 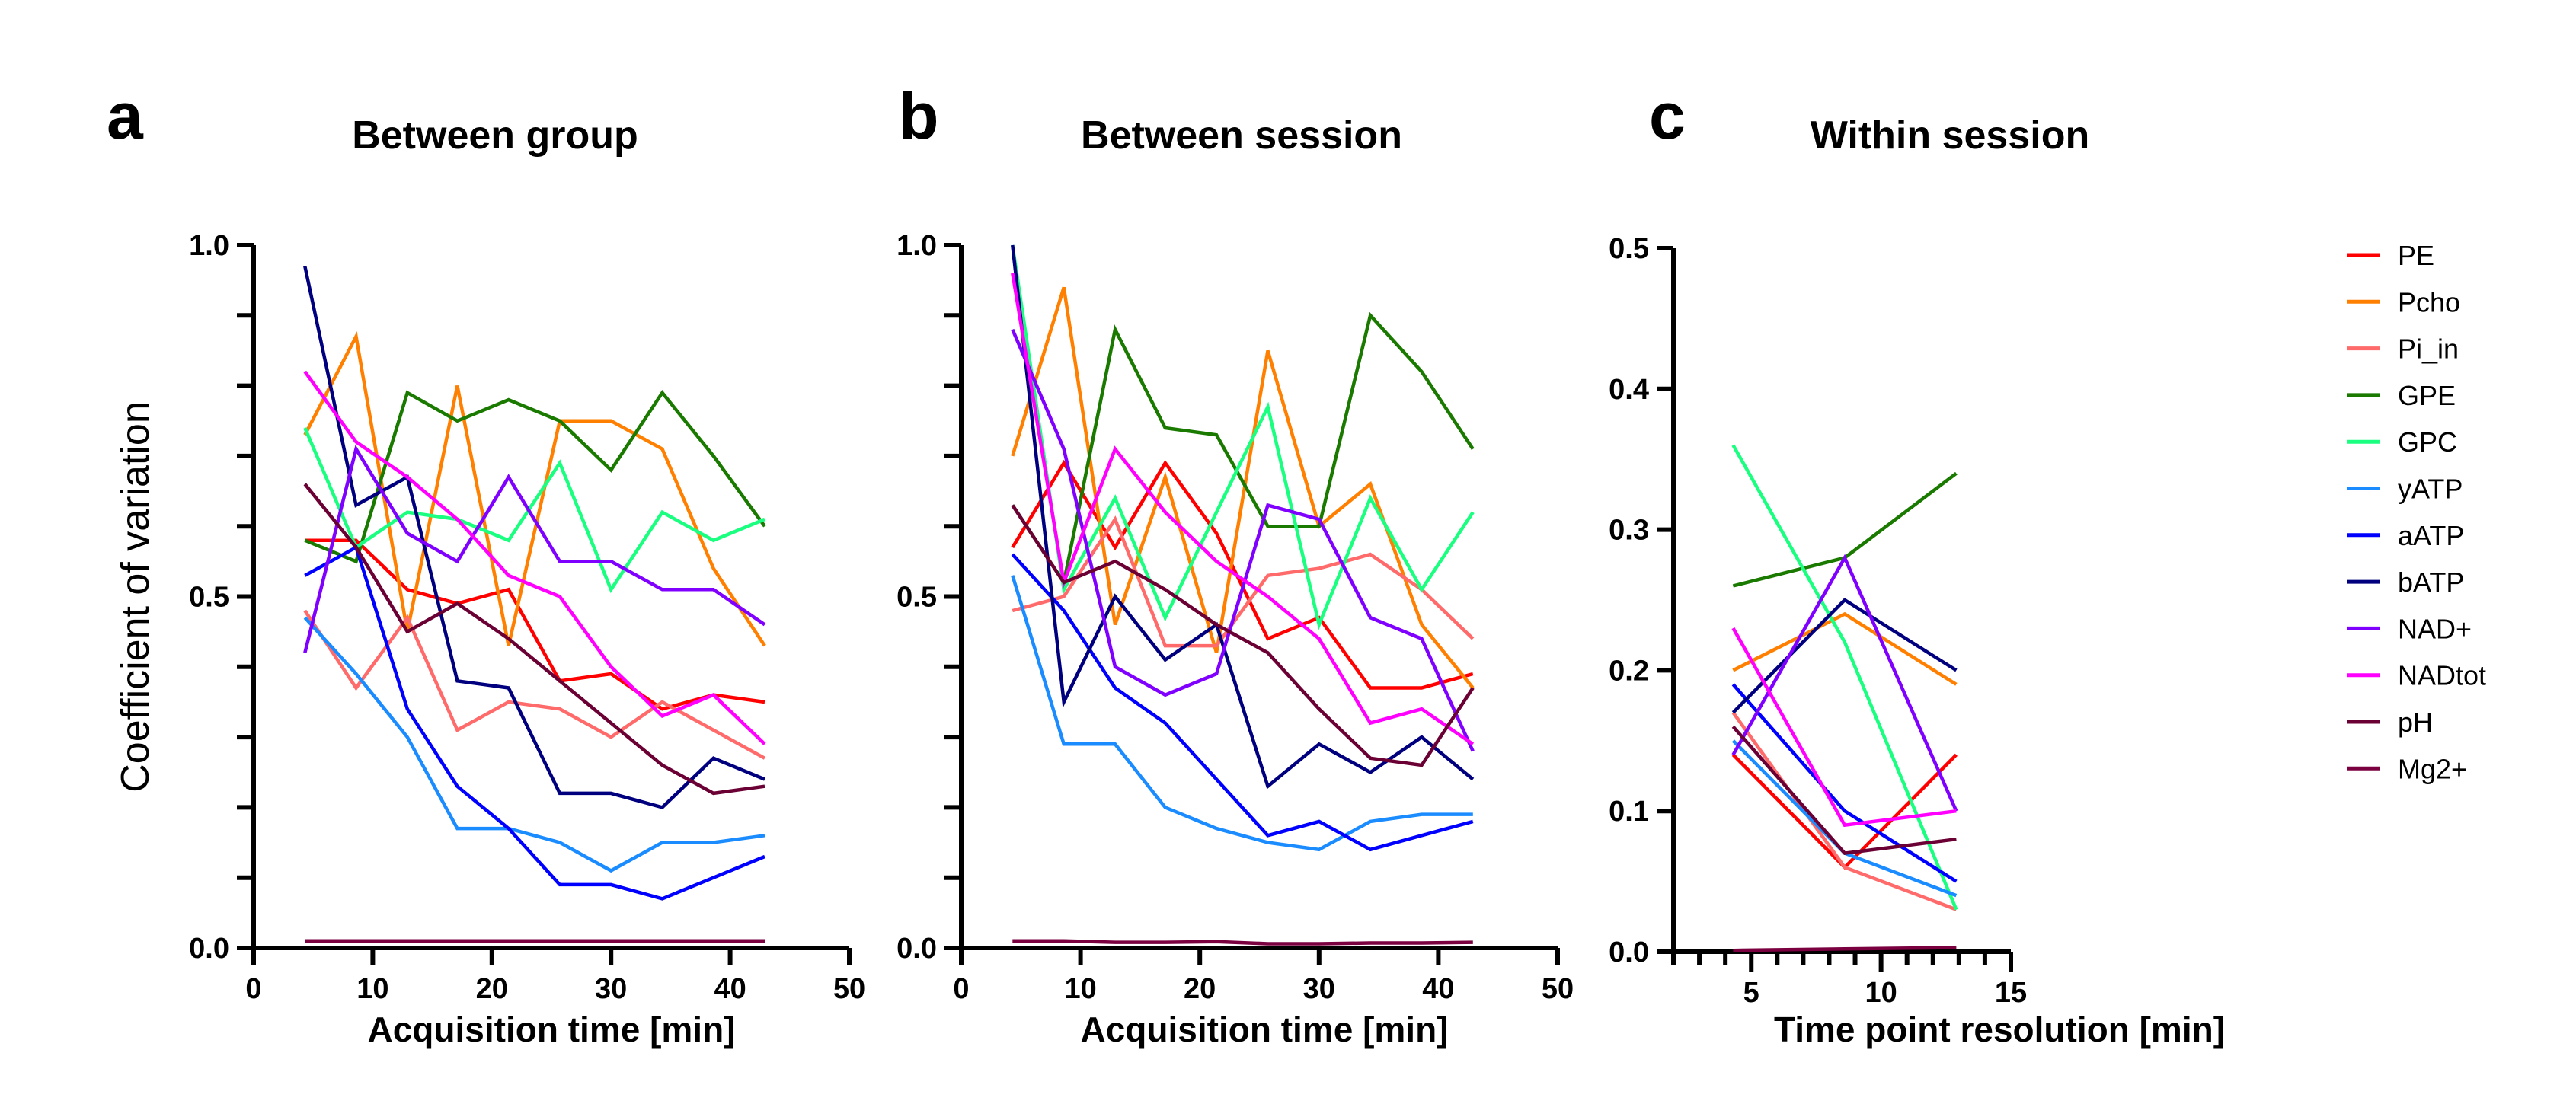 I want to click on panel-c-title: Within session, so click(x=1950, y=135).